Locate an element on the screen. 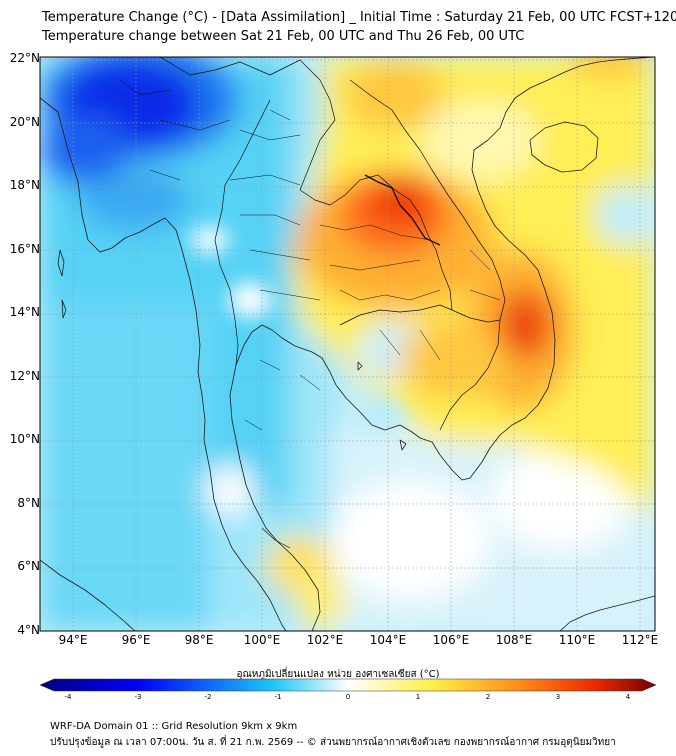 Image resolution: width=676 pixels, height=756 pixels. lat-label-6n: 6°N is located at coordinates (28, 566).